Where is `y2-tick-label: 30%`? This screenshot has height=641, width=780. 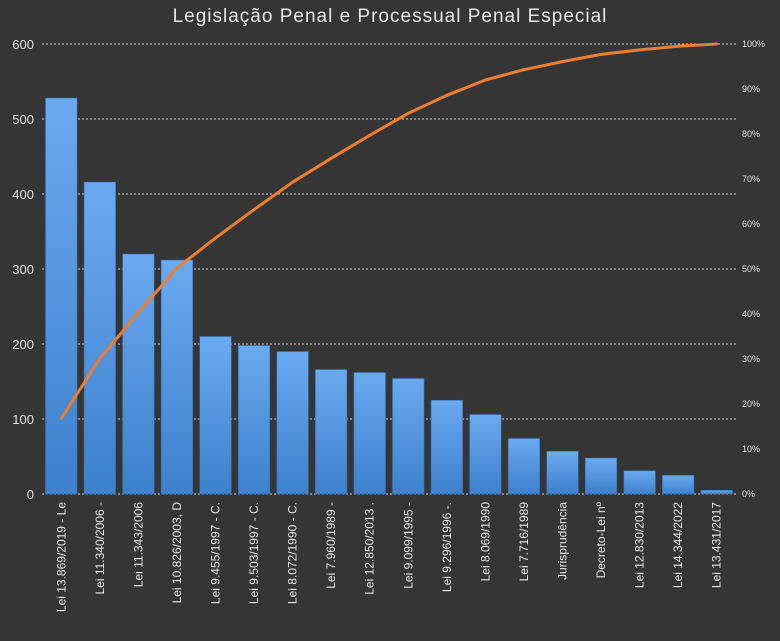 y2-tick-label: 30% is located at coordinates (751, 359).